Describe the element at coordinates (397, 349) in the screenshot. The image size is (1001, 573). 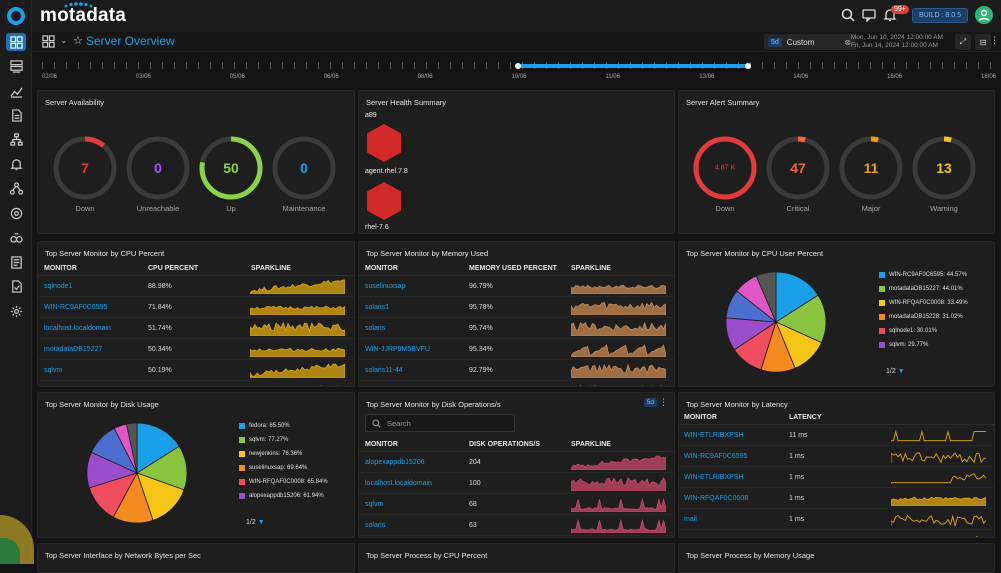
I see `monitor-link: WIN-JJRP9M5BVFU` at that location.